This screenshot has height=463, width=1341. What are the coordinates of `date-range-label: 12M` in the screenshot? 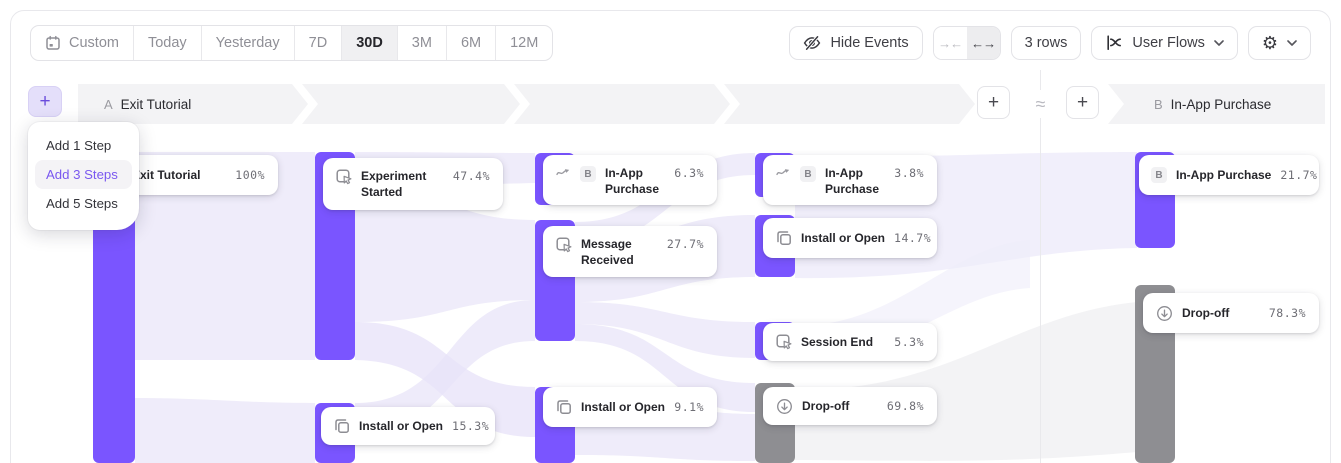 It's located at (524, 43).